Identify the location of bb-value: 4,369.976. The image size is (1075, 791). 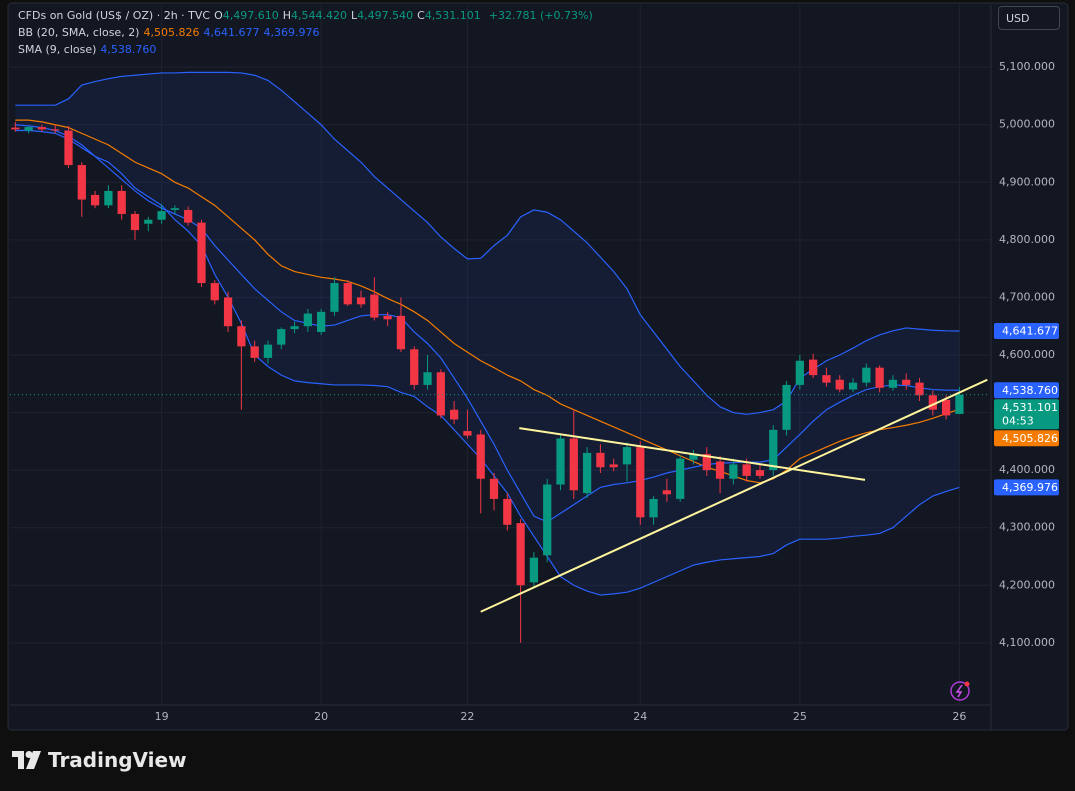
(291, 32).